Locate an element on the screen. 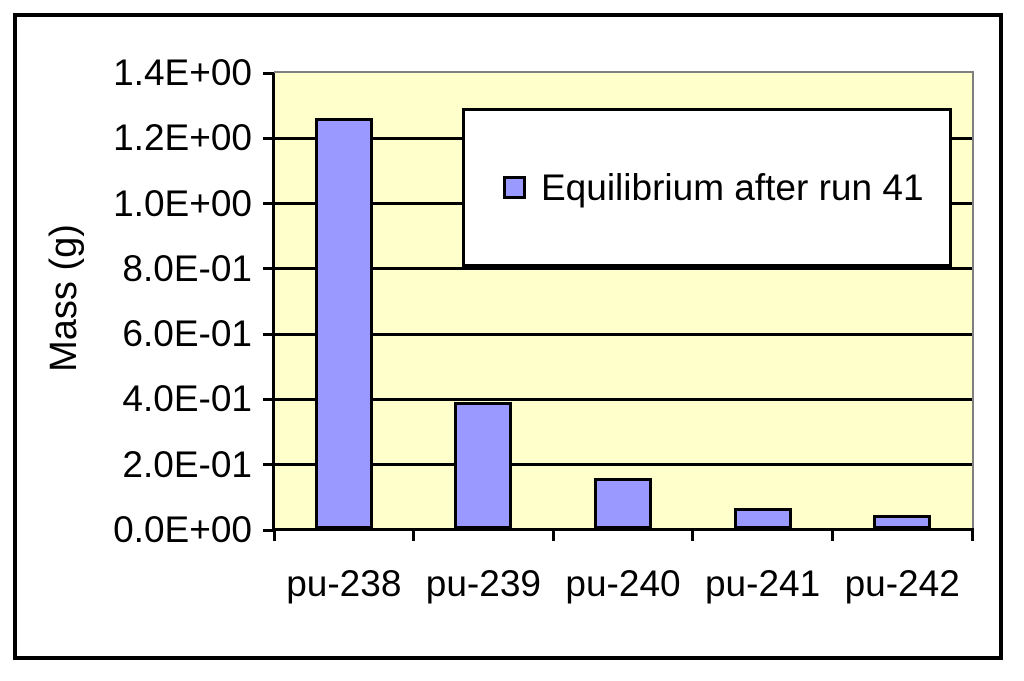  y-tick-label: 0.0E+00 is located at coordinates (182, 529).